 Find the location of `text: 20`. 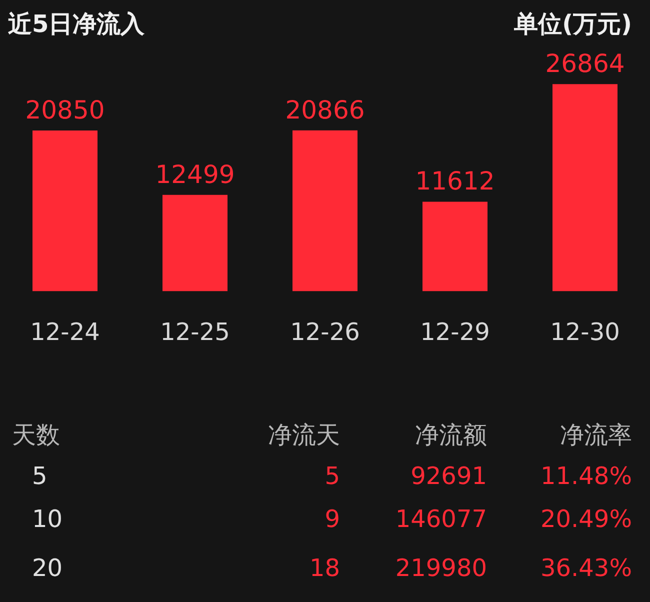

text: 20 is located at coordinates (47, 568).